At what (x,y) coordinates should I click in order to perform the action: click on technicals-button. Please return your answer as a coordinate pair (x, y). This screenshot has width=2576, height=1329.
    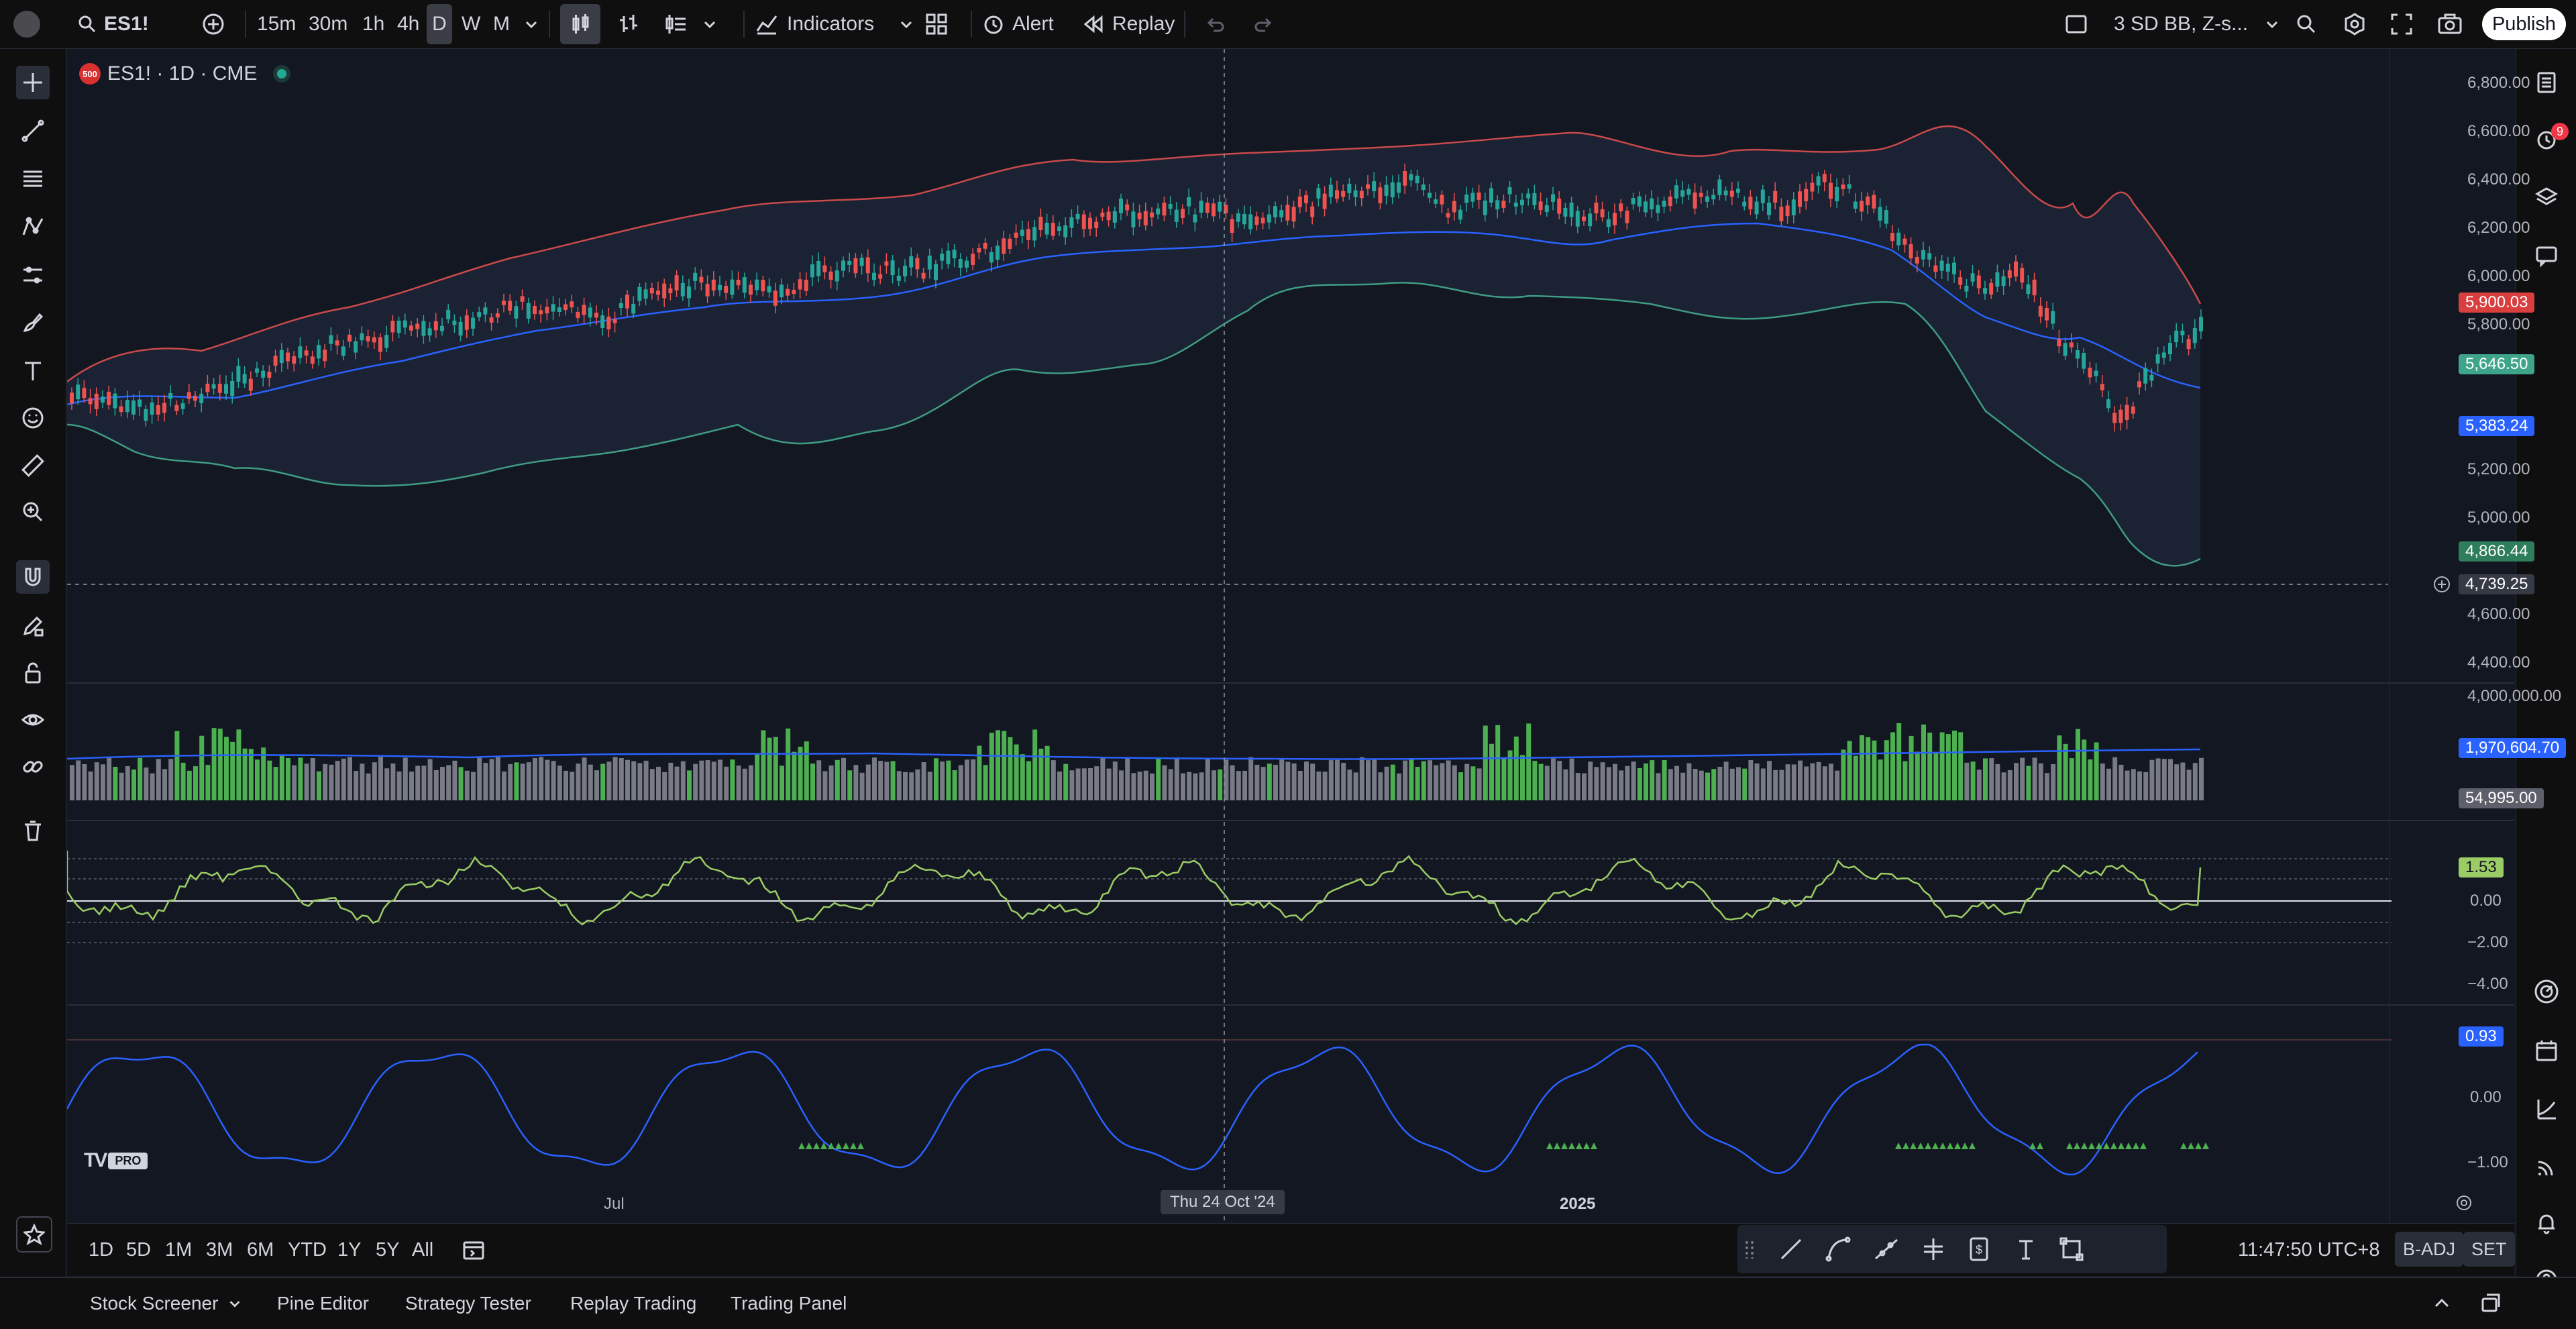
    Looking at the image, I should click on (2546, 991).